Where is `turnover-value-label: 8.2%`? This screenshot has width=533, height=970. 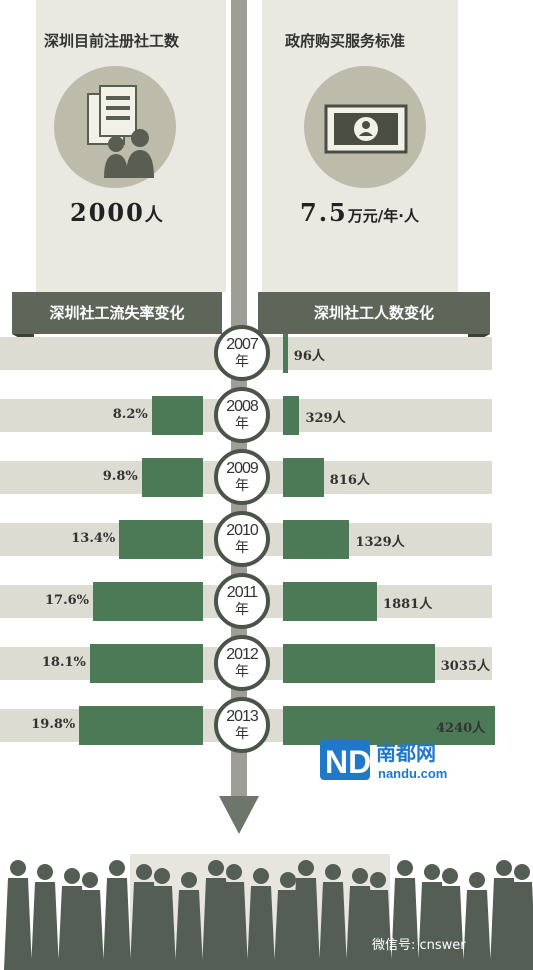 turnover-value-label: 8.2% is located at coordinates (130, 414).